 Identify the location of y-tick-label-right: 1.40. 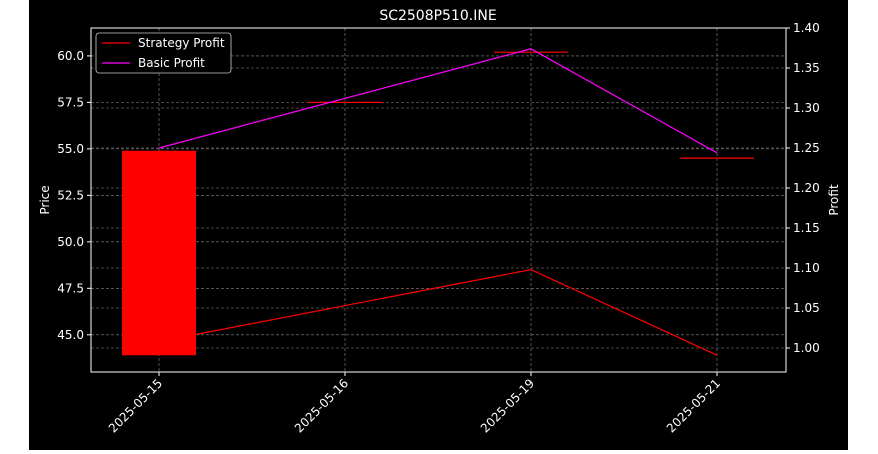
(806, 28).